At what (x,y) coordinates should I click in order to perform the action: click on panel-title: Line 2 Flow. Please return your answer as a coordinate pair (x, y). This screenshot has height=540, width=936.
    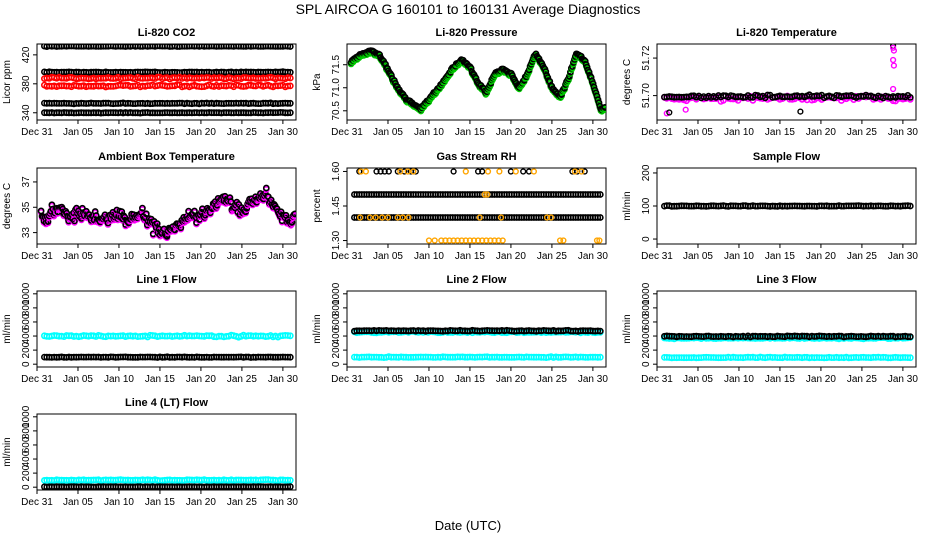
    Looking at the image, I should click on (477, 280).